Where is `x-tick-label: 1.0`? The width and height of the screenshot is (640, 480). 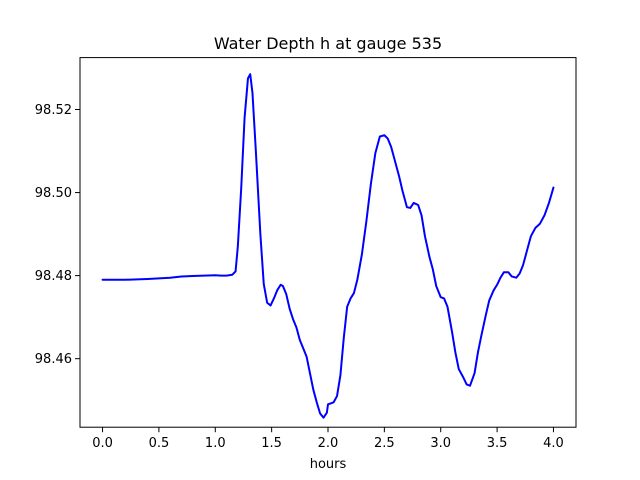 x-tick-label: 1.0 is located at coordinates (215, 443).